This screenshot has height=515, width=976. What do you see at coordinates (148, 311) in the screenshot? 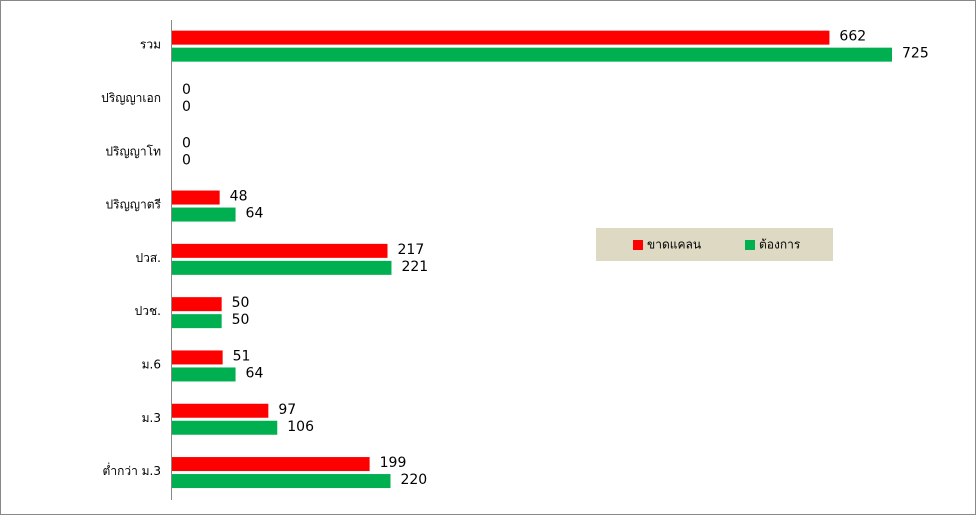
I see `category-label: ปวช.` at bounding box center [148, 311].